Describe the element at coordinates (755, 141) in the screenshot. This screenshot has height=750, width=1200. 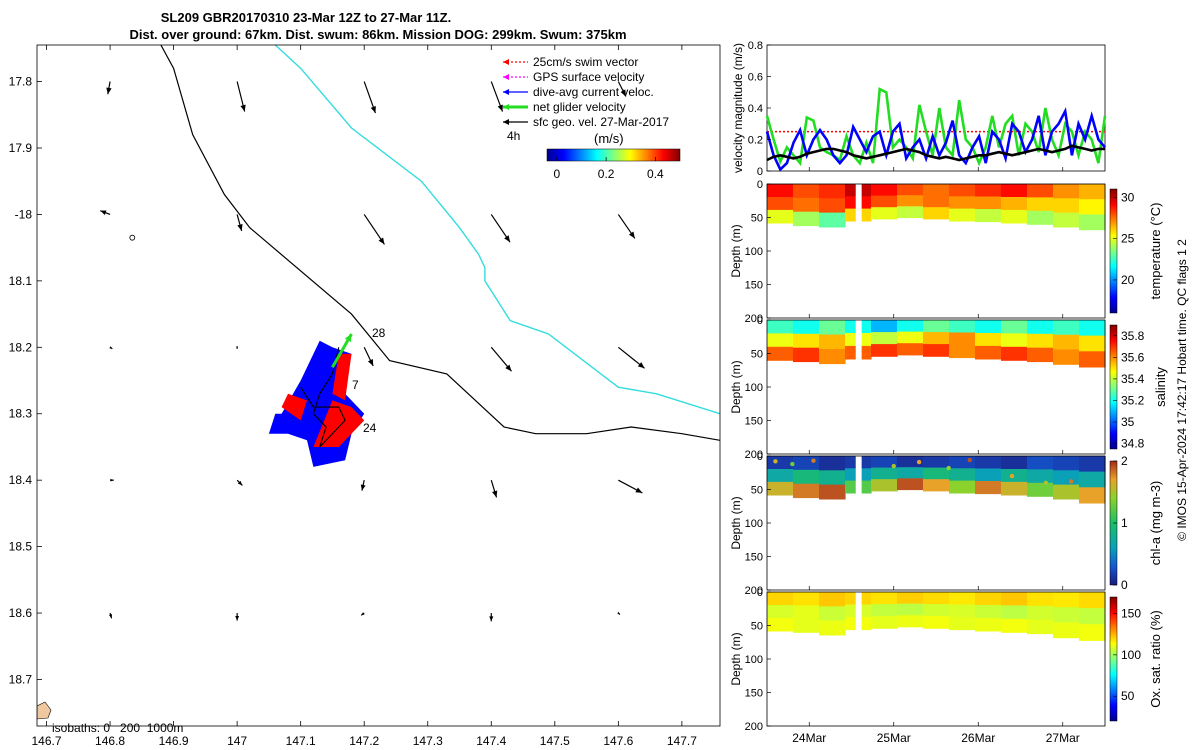
I see `velocity-ytick-label: 0.2` at that location.